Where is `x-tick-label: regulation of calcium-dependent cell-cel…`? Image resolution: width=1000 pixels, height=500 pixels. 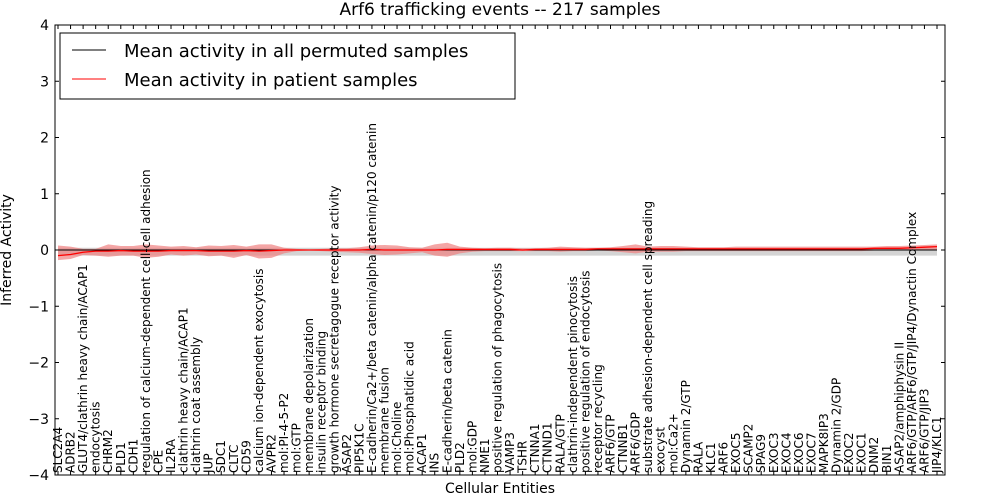
x-tick-label: regulation of calcium-dependent cell-cel… is located at coordinates (146, 321).